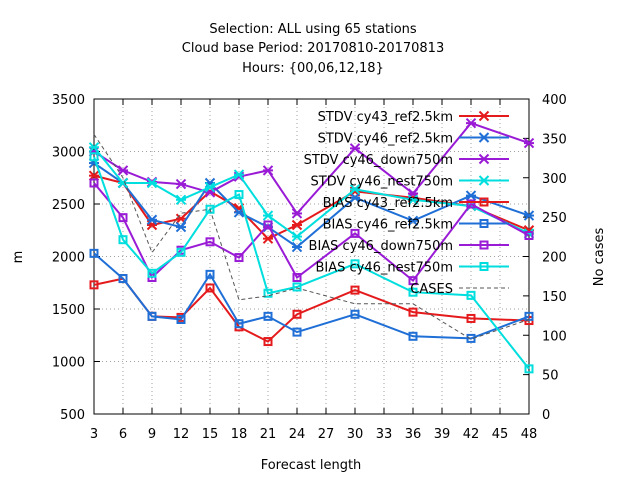  What do you see at coordinates (94, 434) in the screenshot?
I see `x-tick-label: 3` at bounding box center [94, 434].